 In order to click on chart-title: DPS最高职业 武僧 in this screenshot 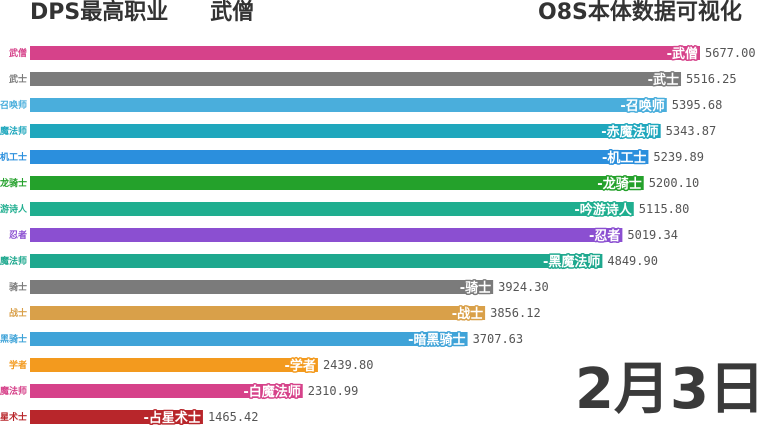, I will do `click(142, 13)`.